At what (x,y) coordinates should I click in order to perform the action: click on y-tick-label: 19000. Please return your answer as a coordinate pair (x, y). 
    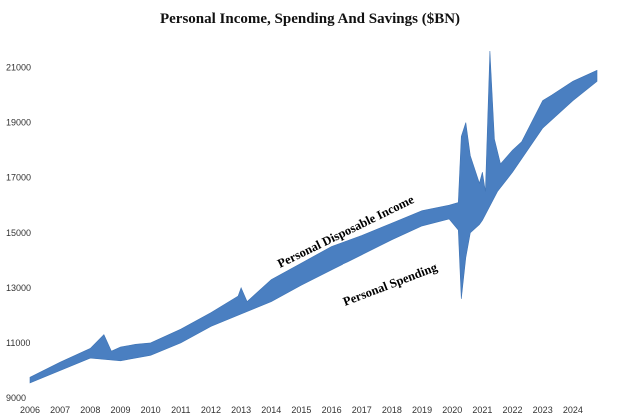
    Looking at the image, I should click on (18, 123).